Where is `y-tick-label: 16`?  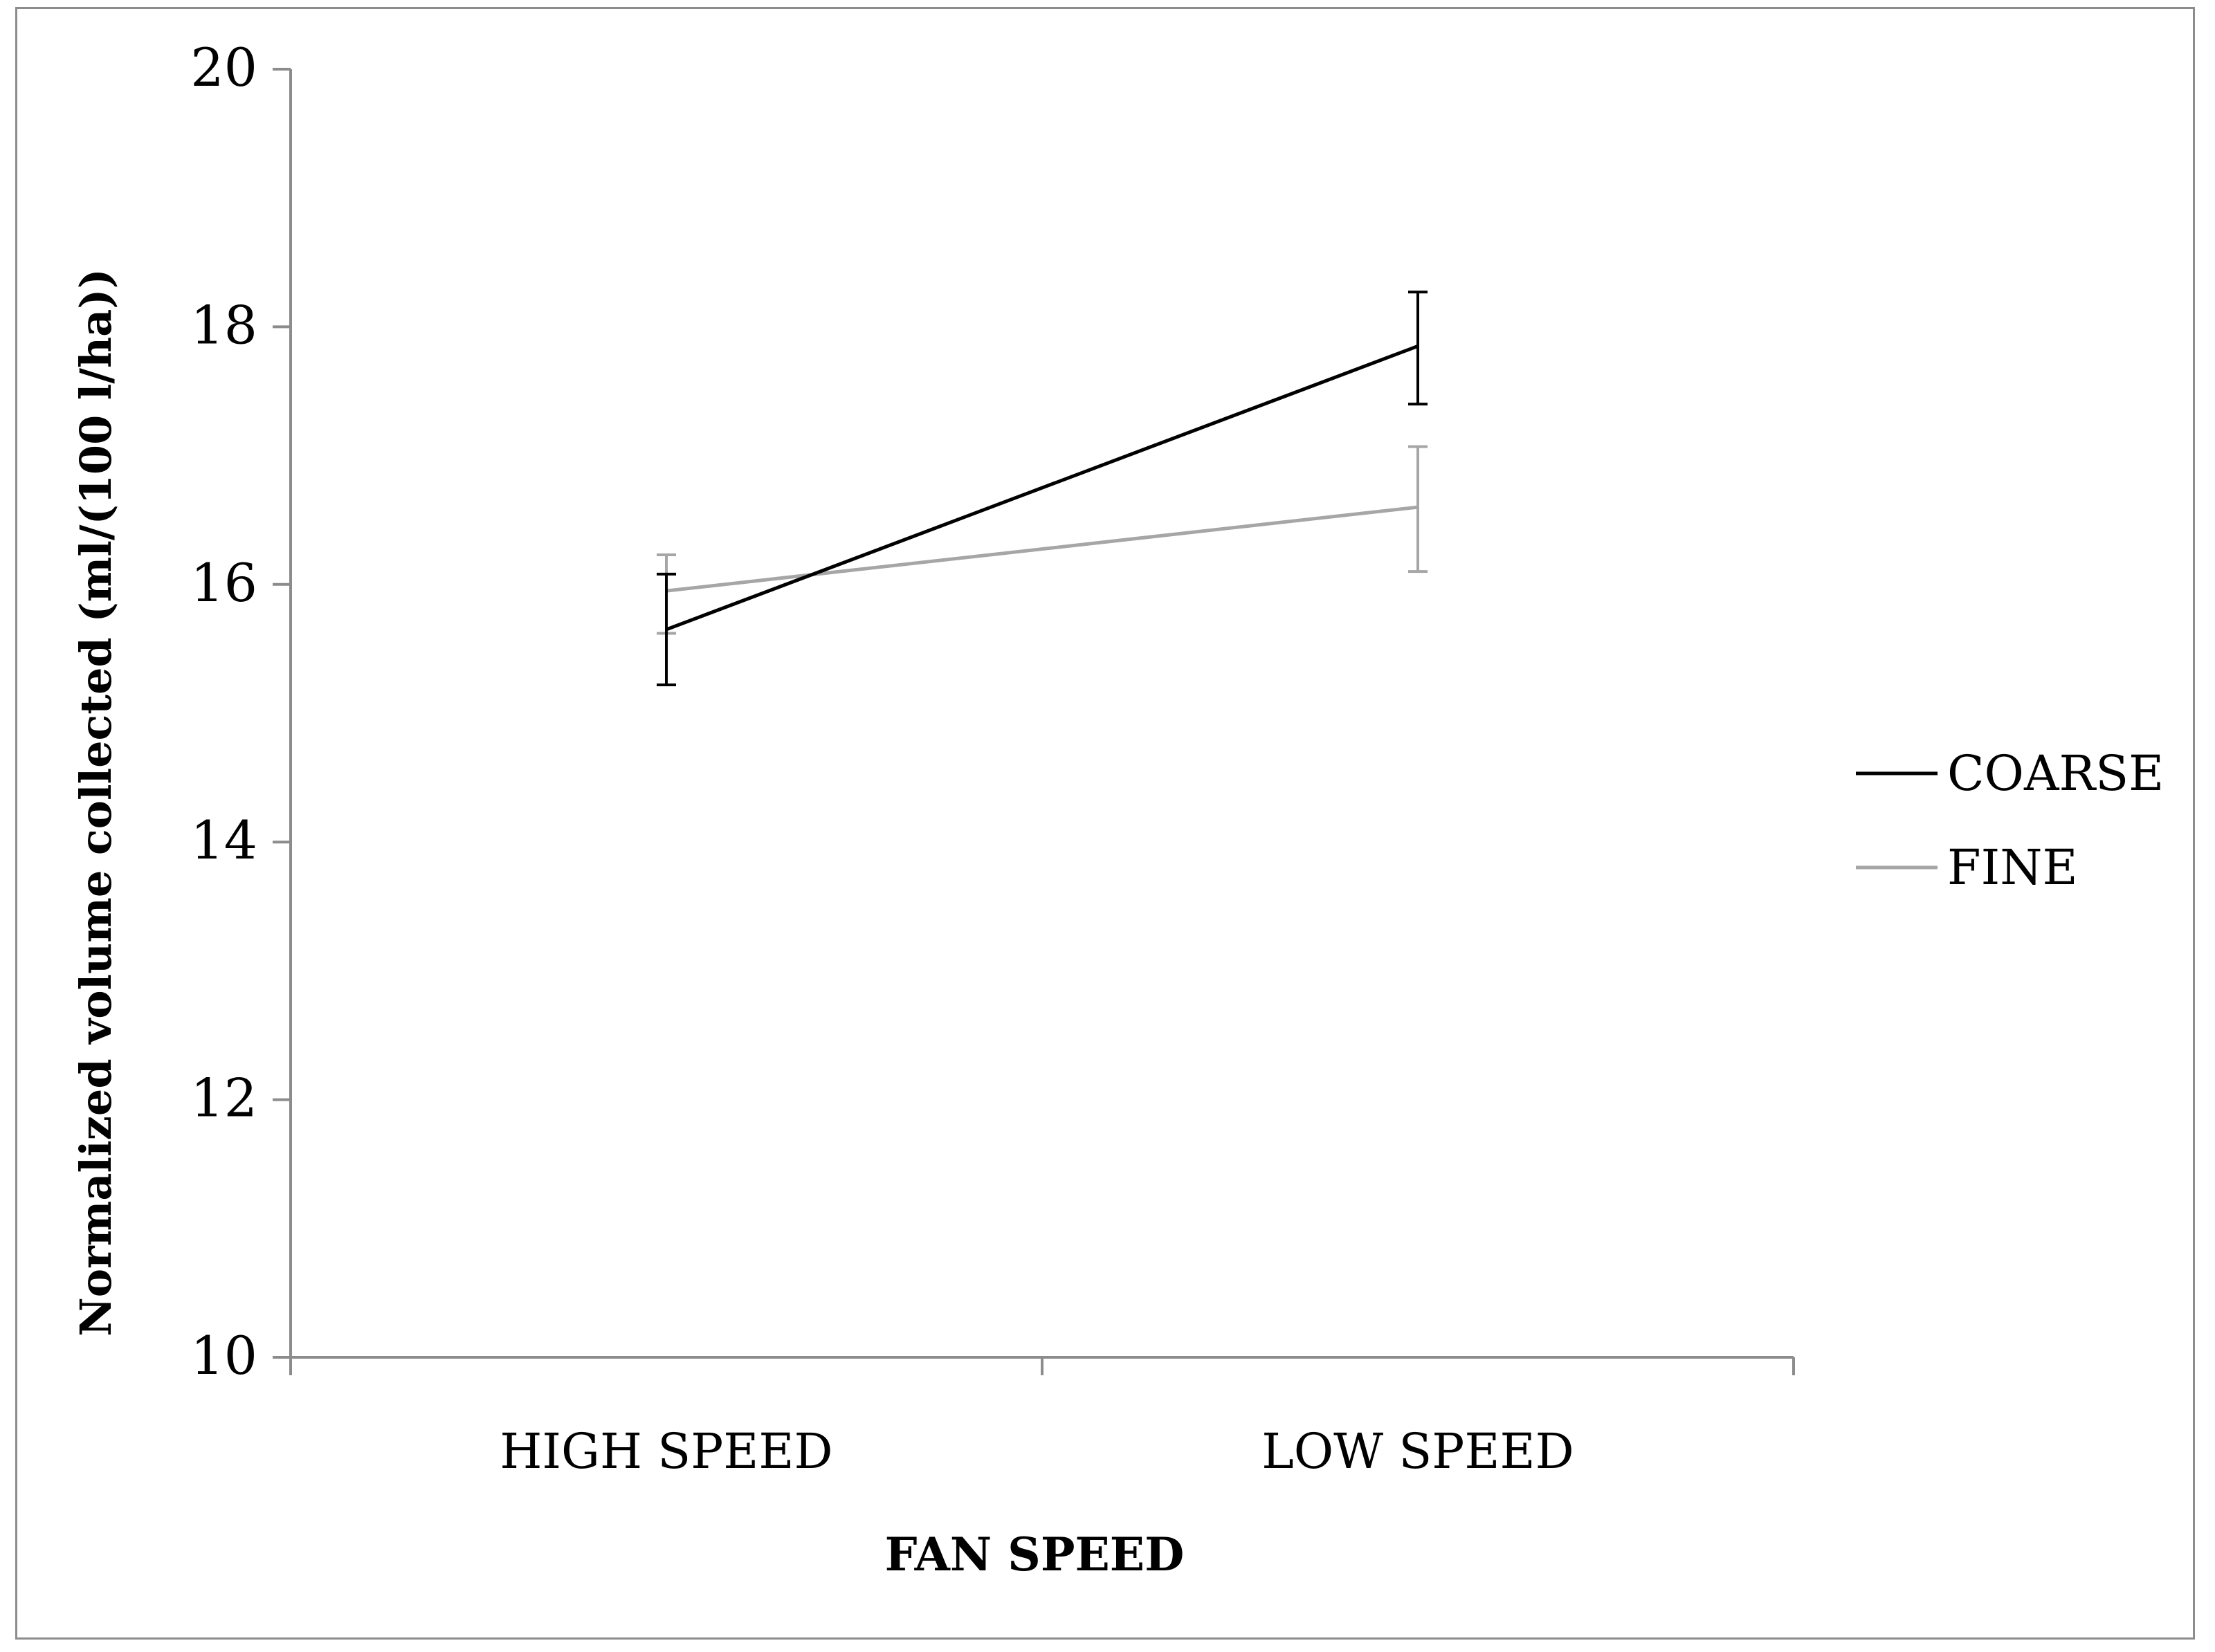
y-tick-label: 16 is located at coordinates (223, 583).